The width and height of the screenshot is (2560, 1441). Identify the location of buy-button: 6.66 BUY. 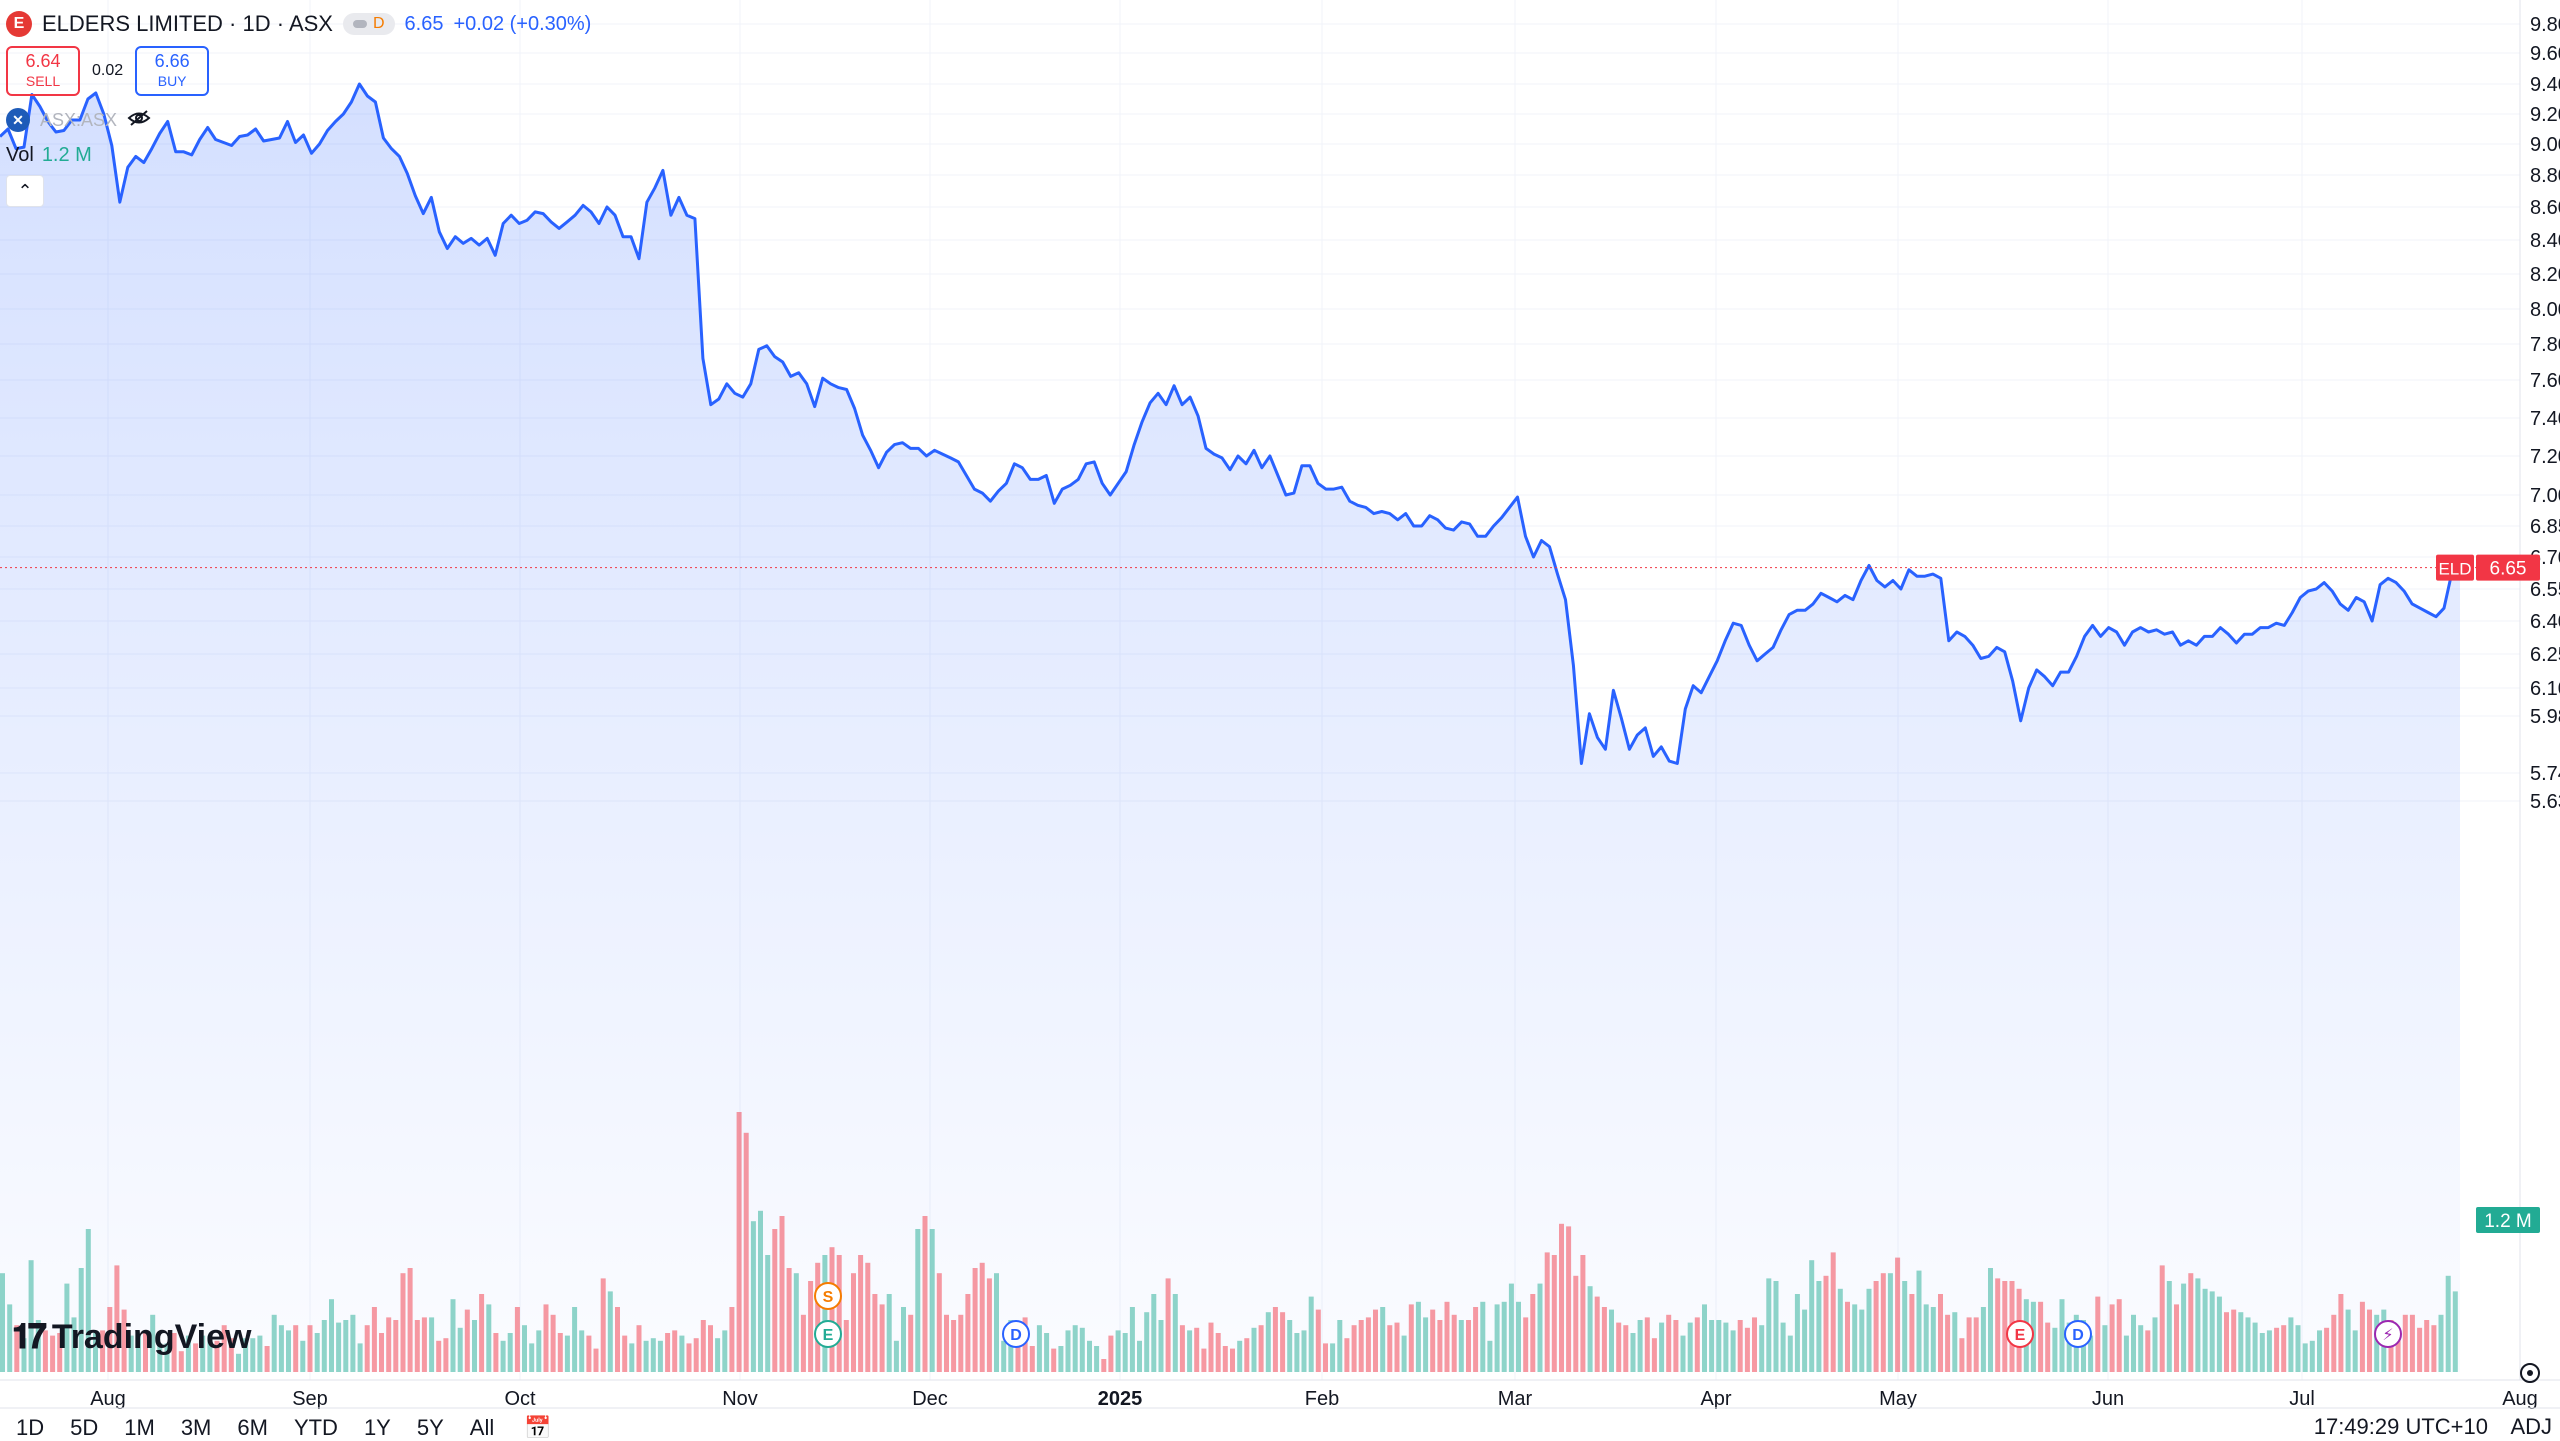
(172, 71).